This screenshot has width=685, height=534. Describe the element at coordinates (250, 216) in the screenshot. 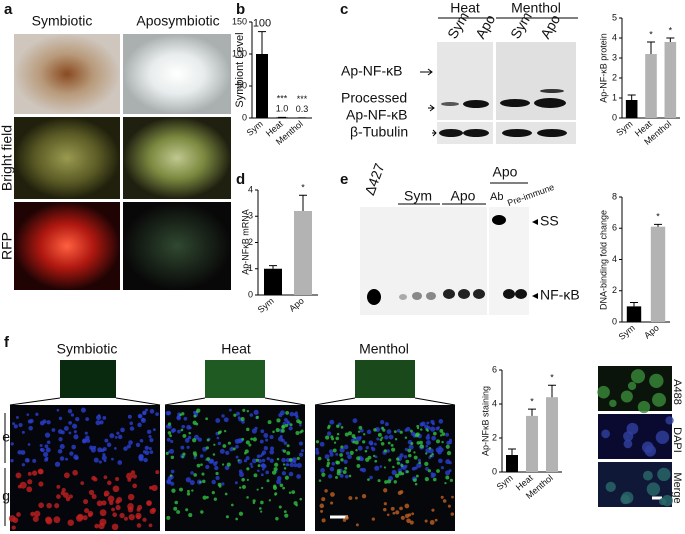

I see `y-tick-label: 3` at that location.